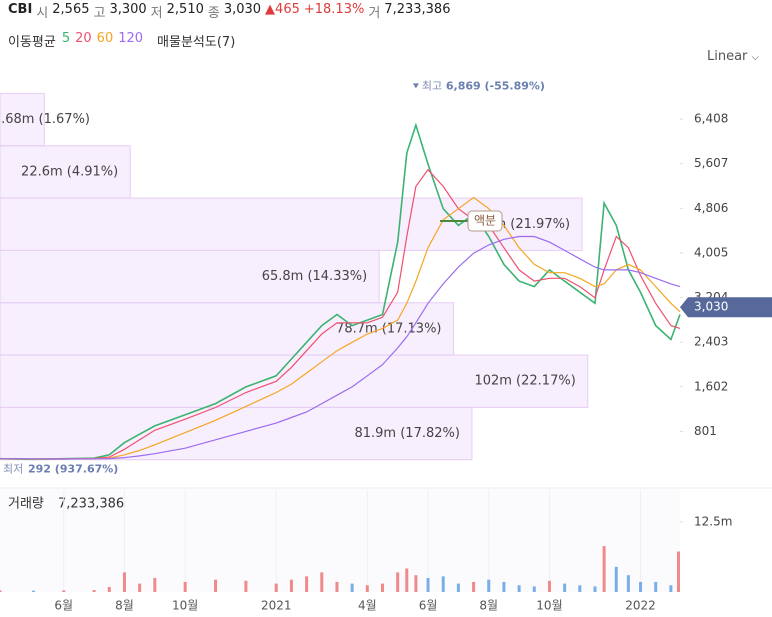 This screenshot has width=772, height=617. What do you see at coordinates (45, 119) in the screenshot?
I see `profile-label: 7.68m (1.67%)` at bounding box center [45, 119].